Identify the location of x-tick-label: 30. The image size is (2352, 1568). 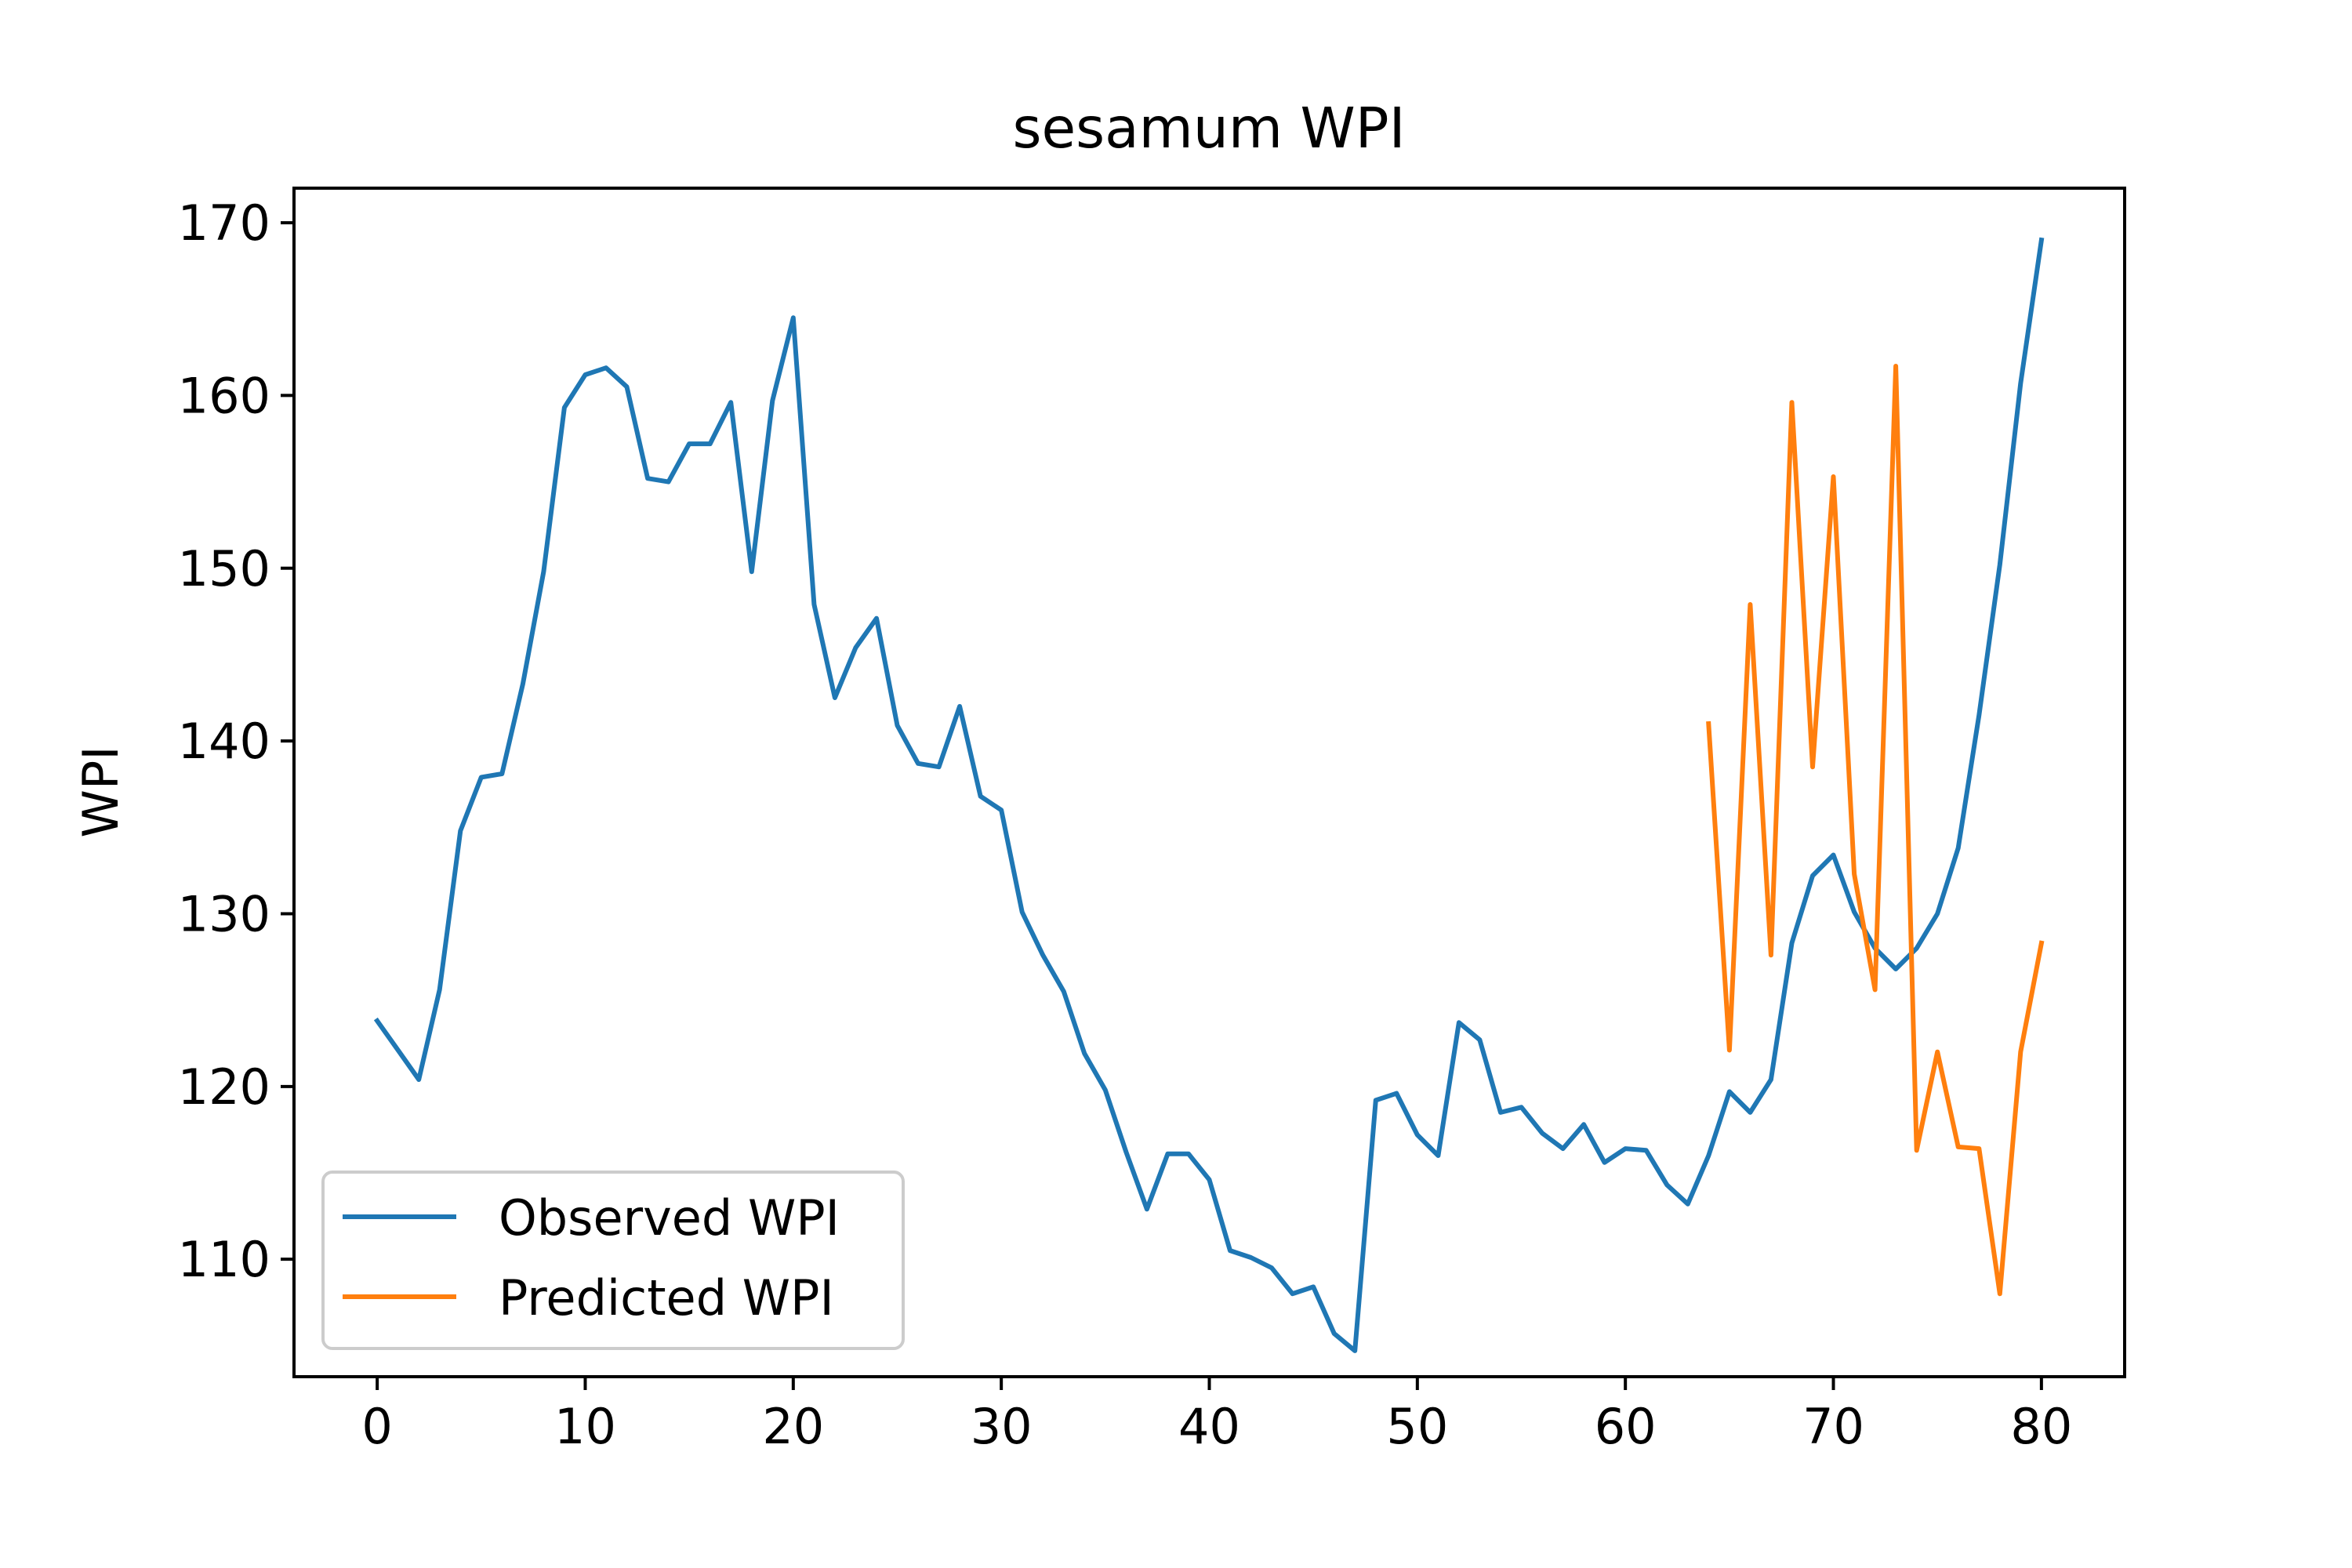
(1002, 1426).